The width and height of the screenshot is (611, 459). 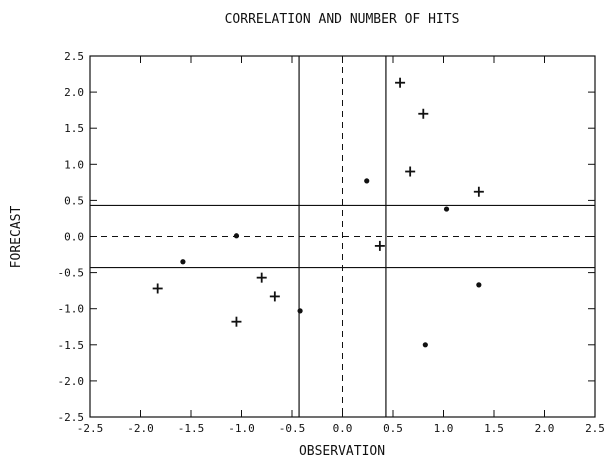 I want to click on x-axis-label: OBSERVATION, so click(x=342, y=451).